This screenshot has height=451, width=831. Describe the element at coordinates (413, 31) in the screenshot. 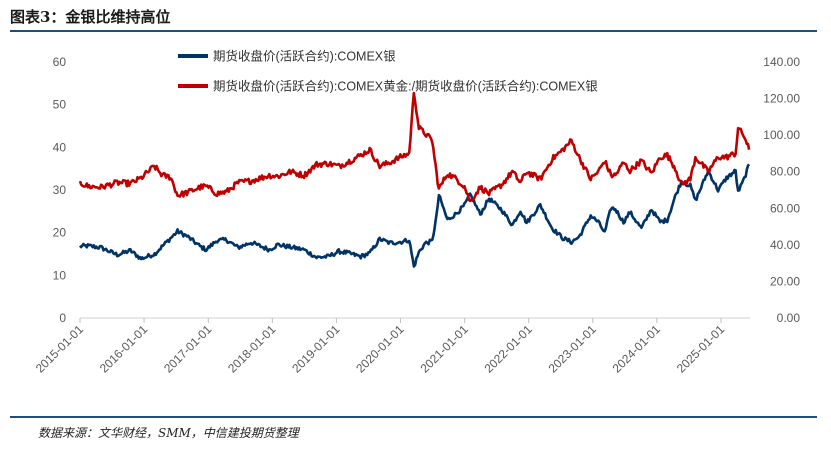

I see `top-rule` at that location.